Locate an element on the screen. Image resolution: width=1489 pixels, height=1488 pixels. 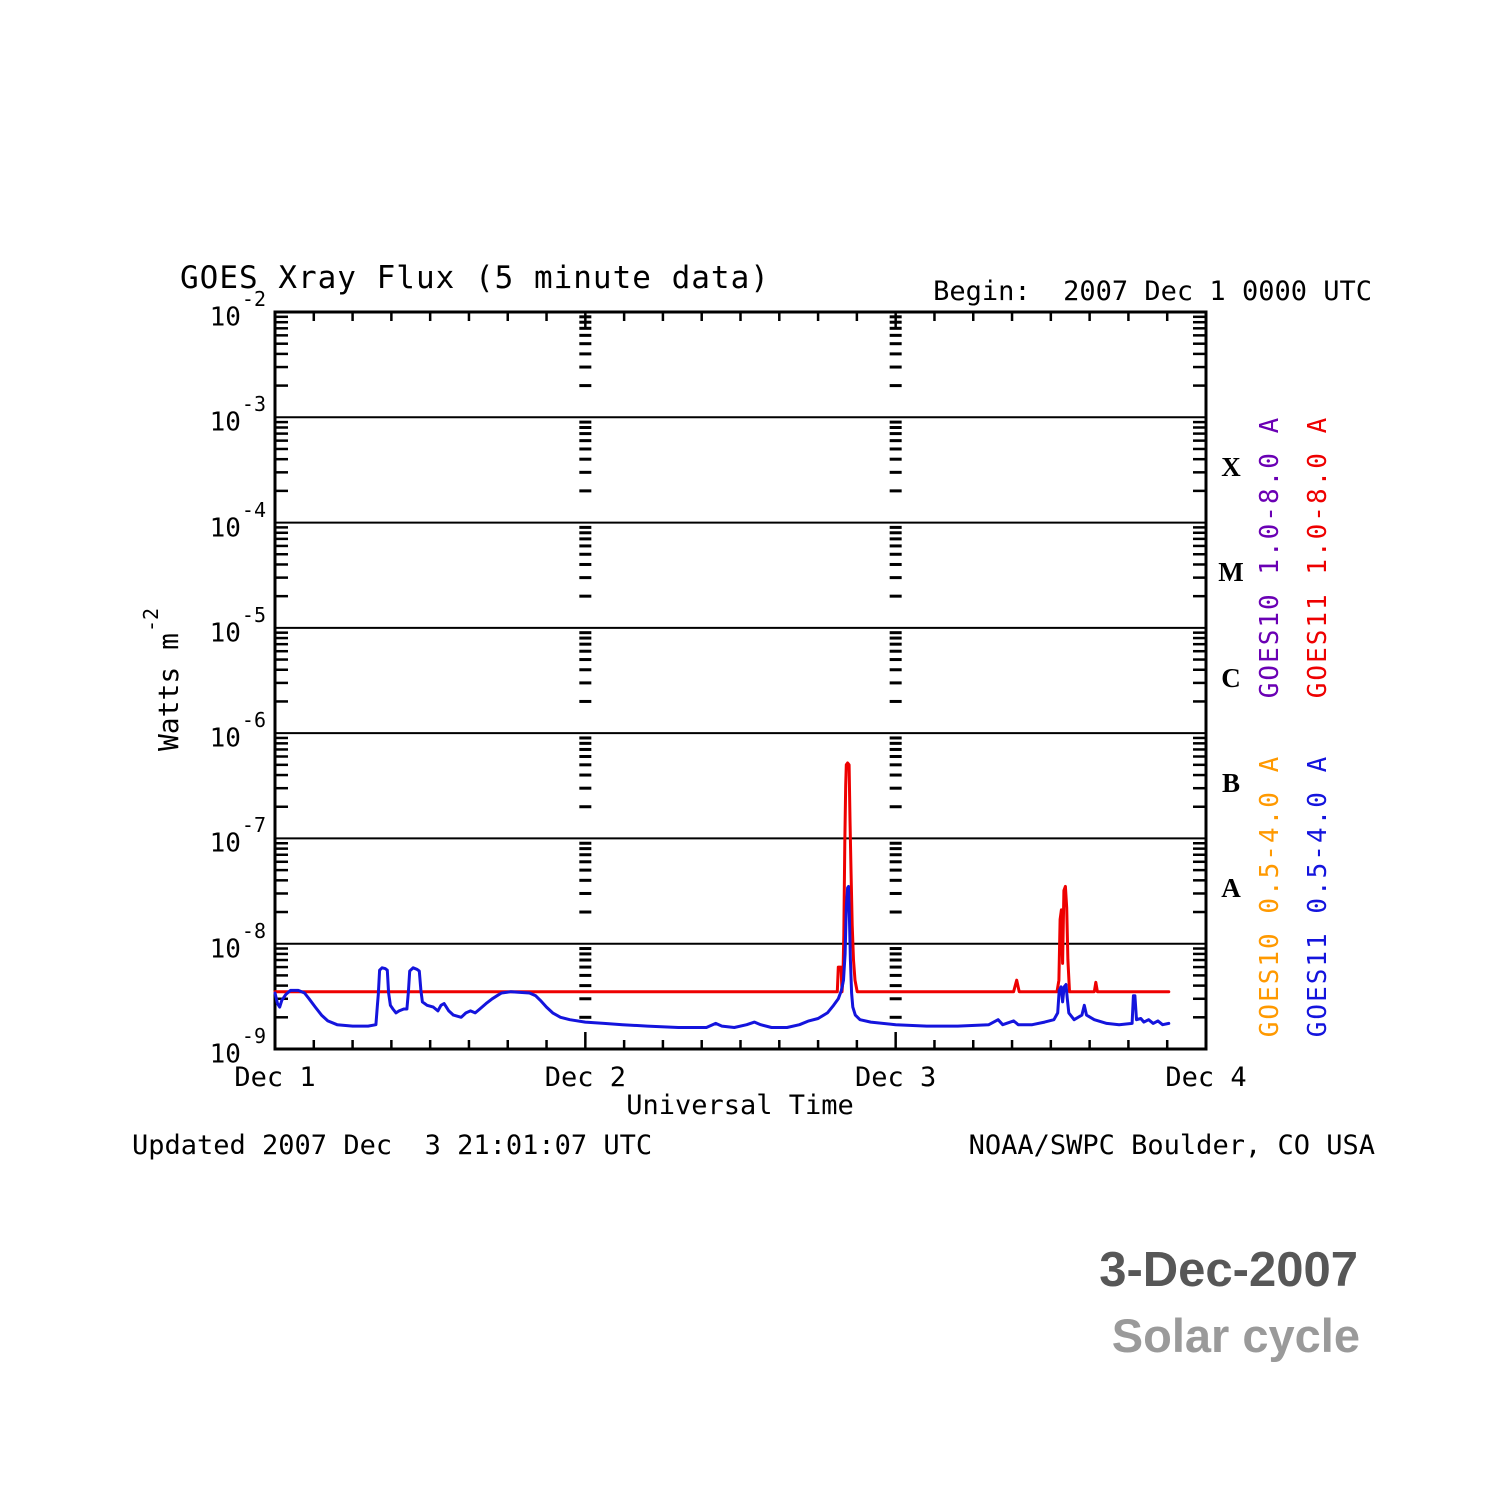
y-tick-label: 10-4 is located at coordinates (215, 521).